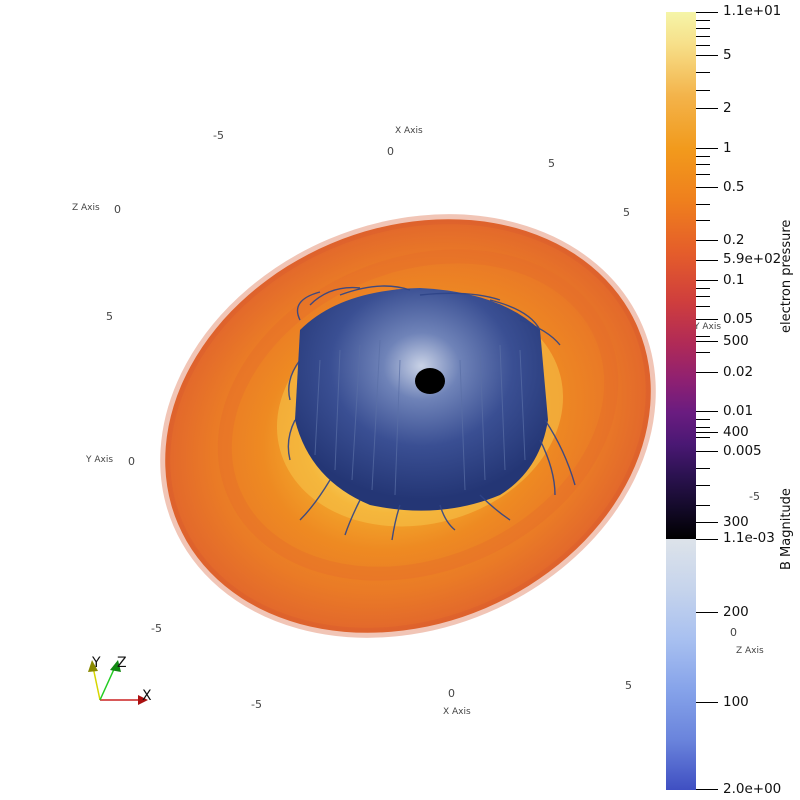 The width and height of the screenshot is (800, 800). What do you see at coordinates (736, 341) in the screenshot?
I see `bmag-tick-label: 500` at bounding box center [736, 341].